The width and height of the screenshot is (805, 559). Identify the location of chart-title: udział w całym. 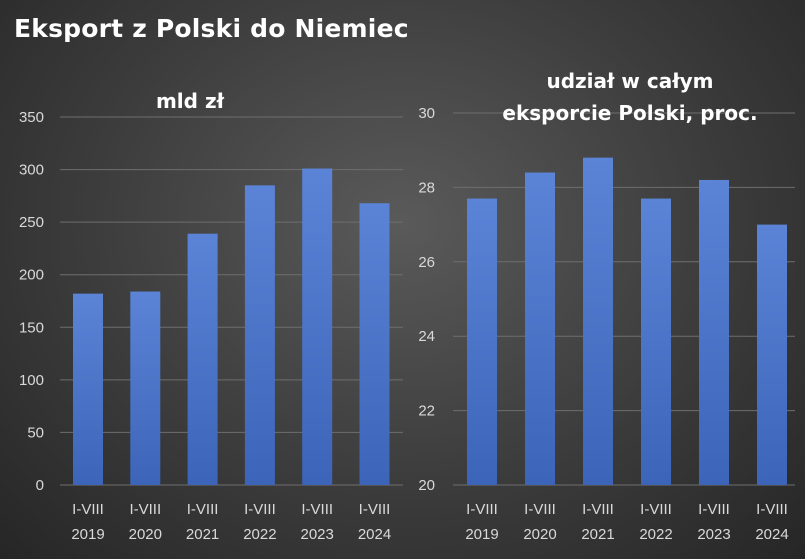
(629, 81).